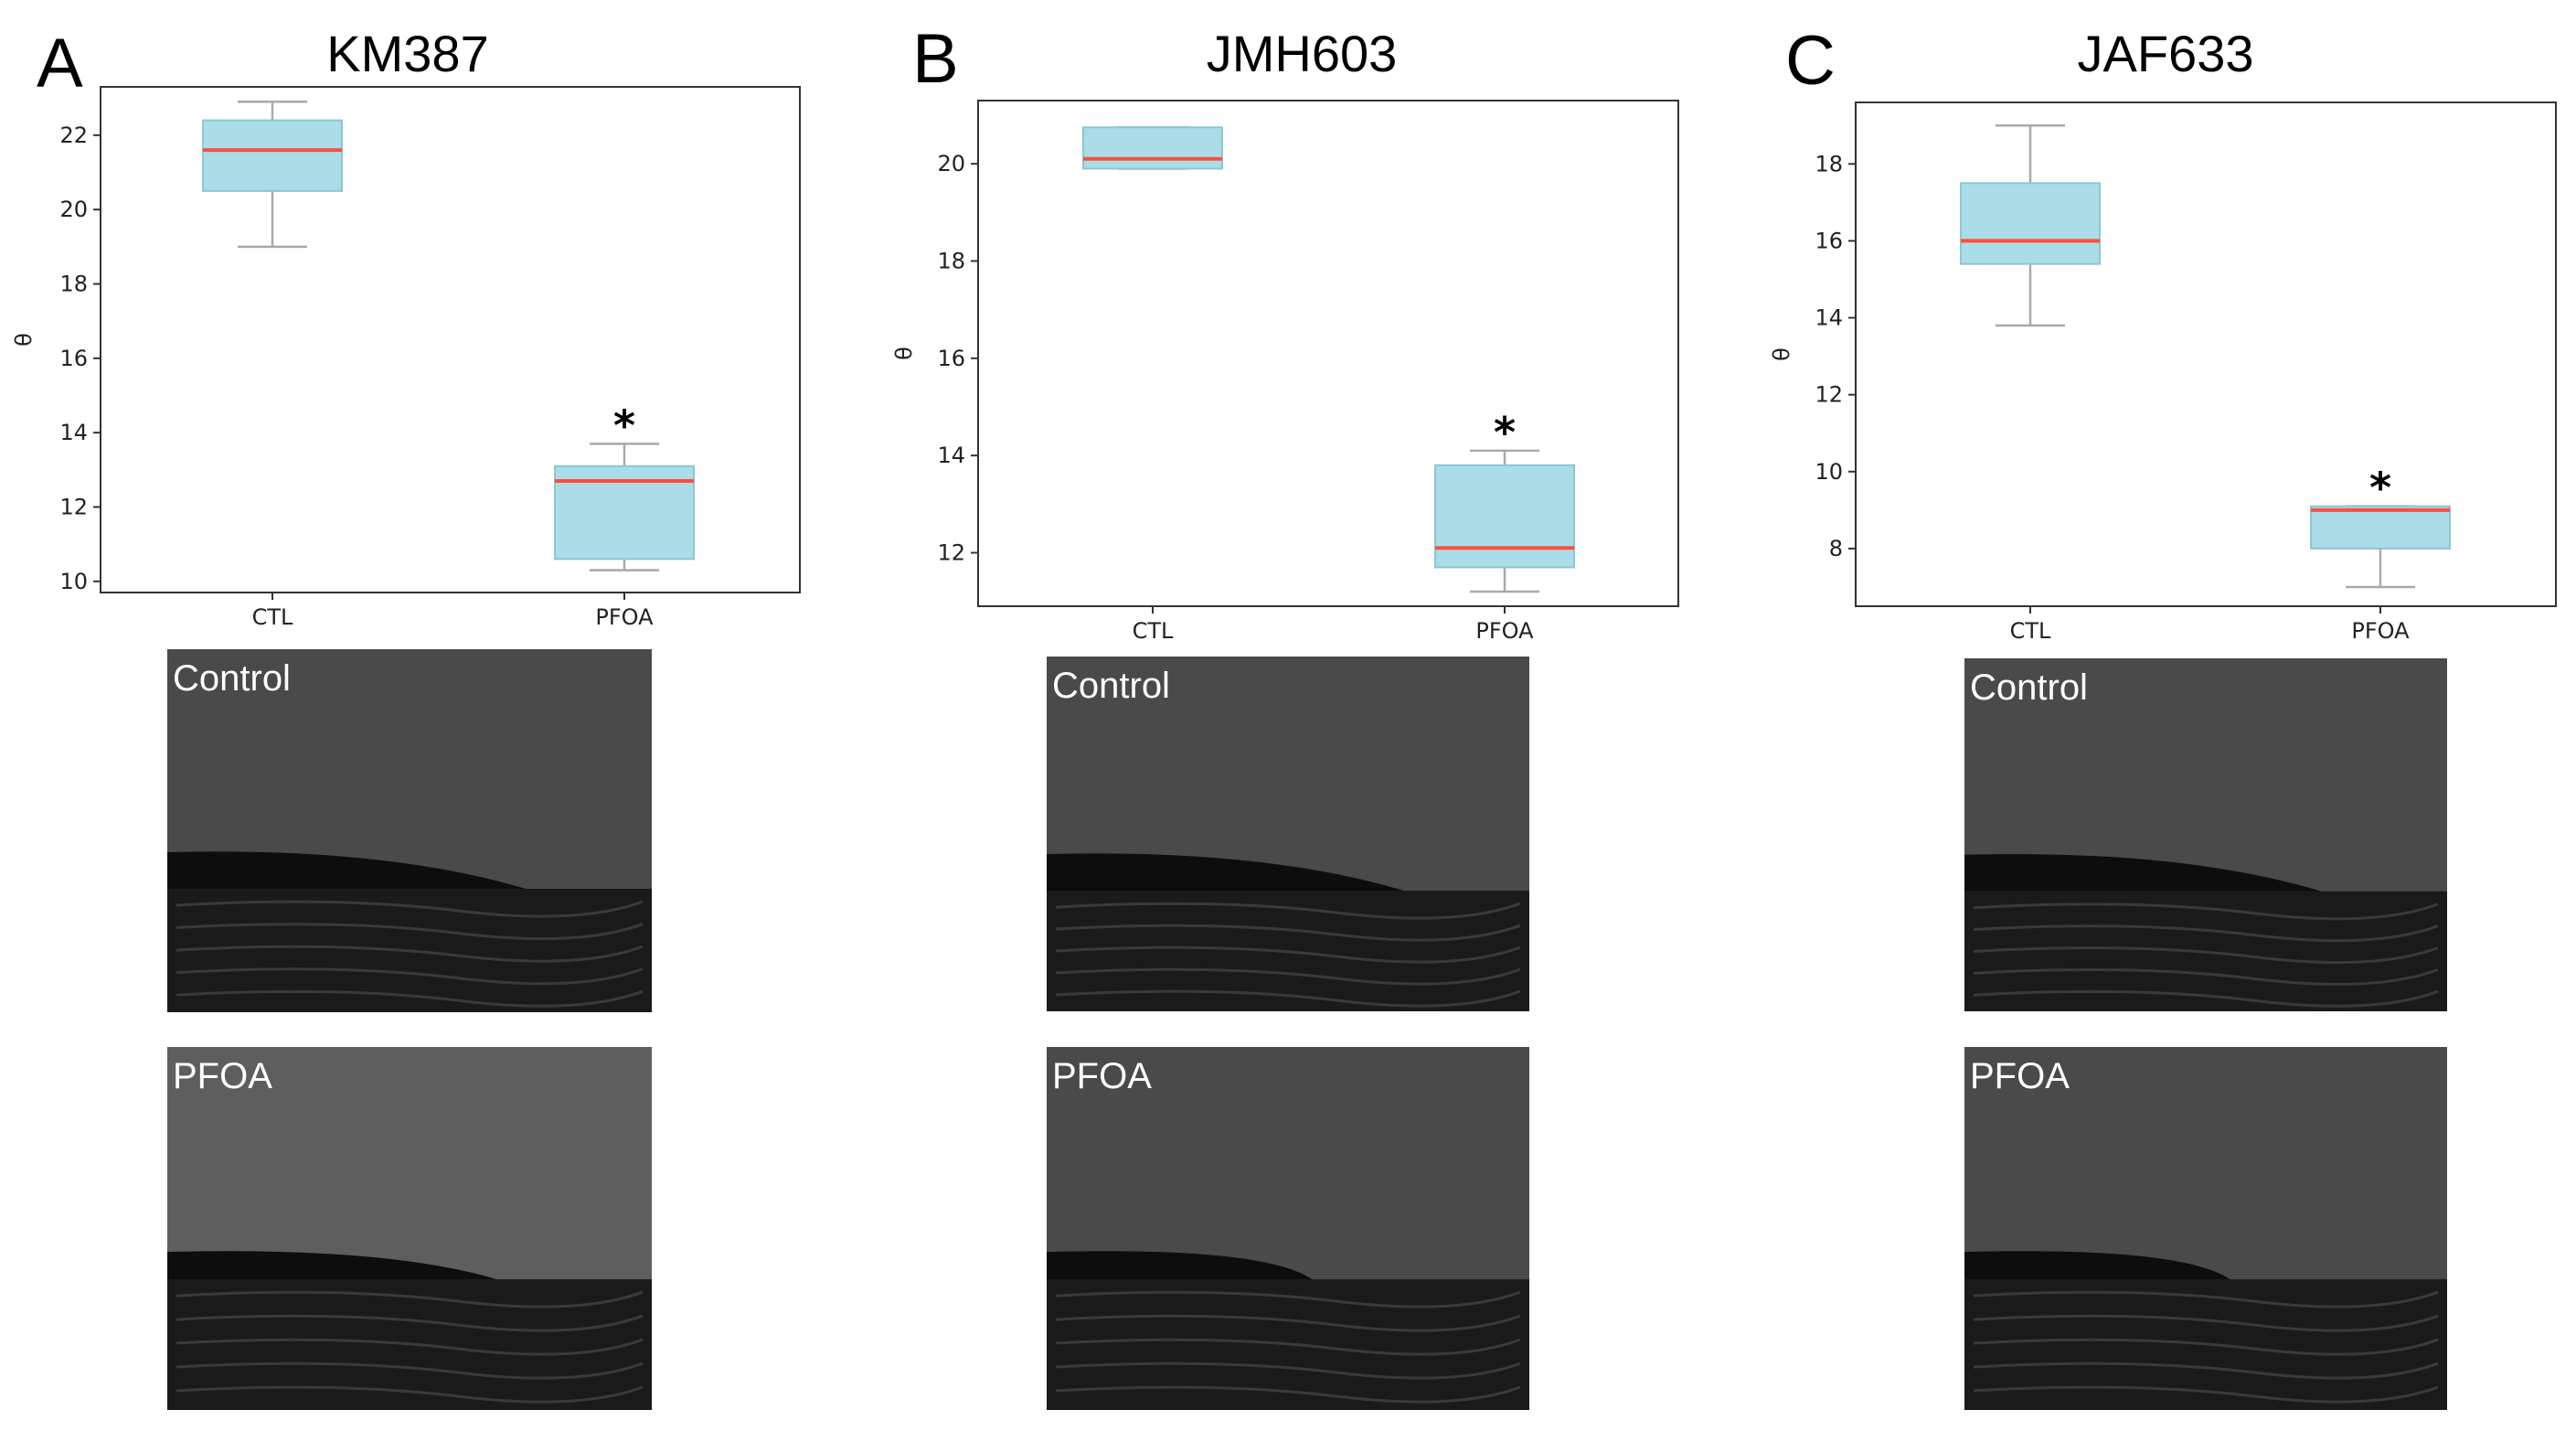 The image size is (2576, 1431). Describe the element at coordinates (407, 53) in the screenshot. I see `chart-title: KM387` at that location.